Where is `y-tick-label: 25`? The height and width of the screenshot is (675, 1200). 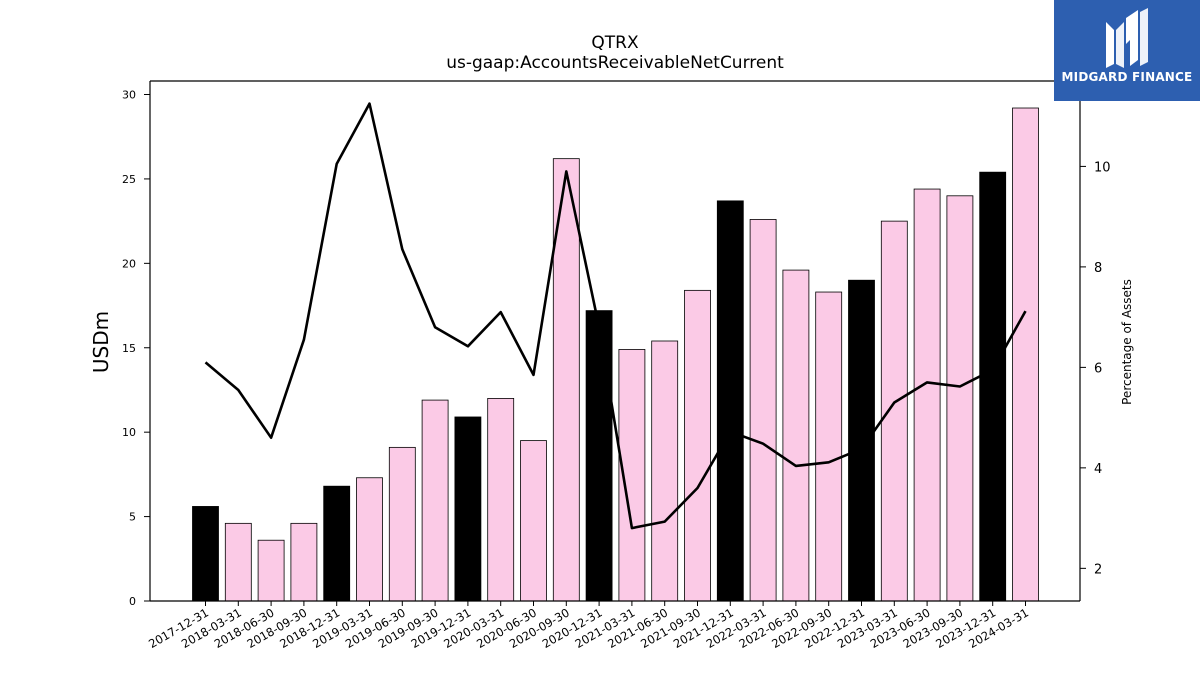
y-tick-label: 25 is located at coordinates (129, 179).